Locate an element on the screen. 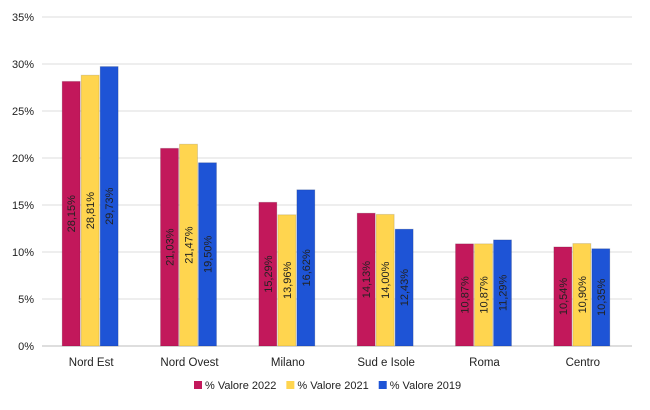 This screenshot has width=650, height=410. data-label: 12,43% is located at coordinates (405, 288).